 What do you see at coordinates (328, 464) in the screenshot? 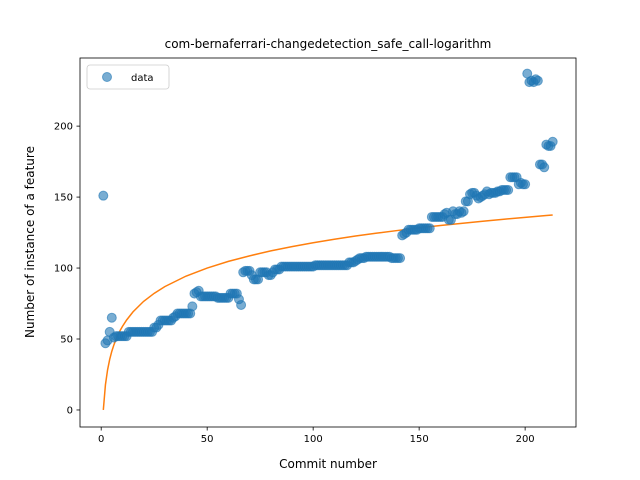
I see `x-axis-label: Commit number` at bounding box center [328, 464].